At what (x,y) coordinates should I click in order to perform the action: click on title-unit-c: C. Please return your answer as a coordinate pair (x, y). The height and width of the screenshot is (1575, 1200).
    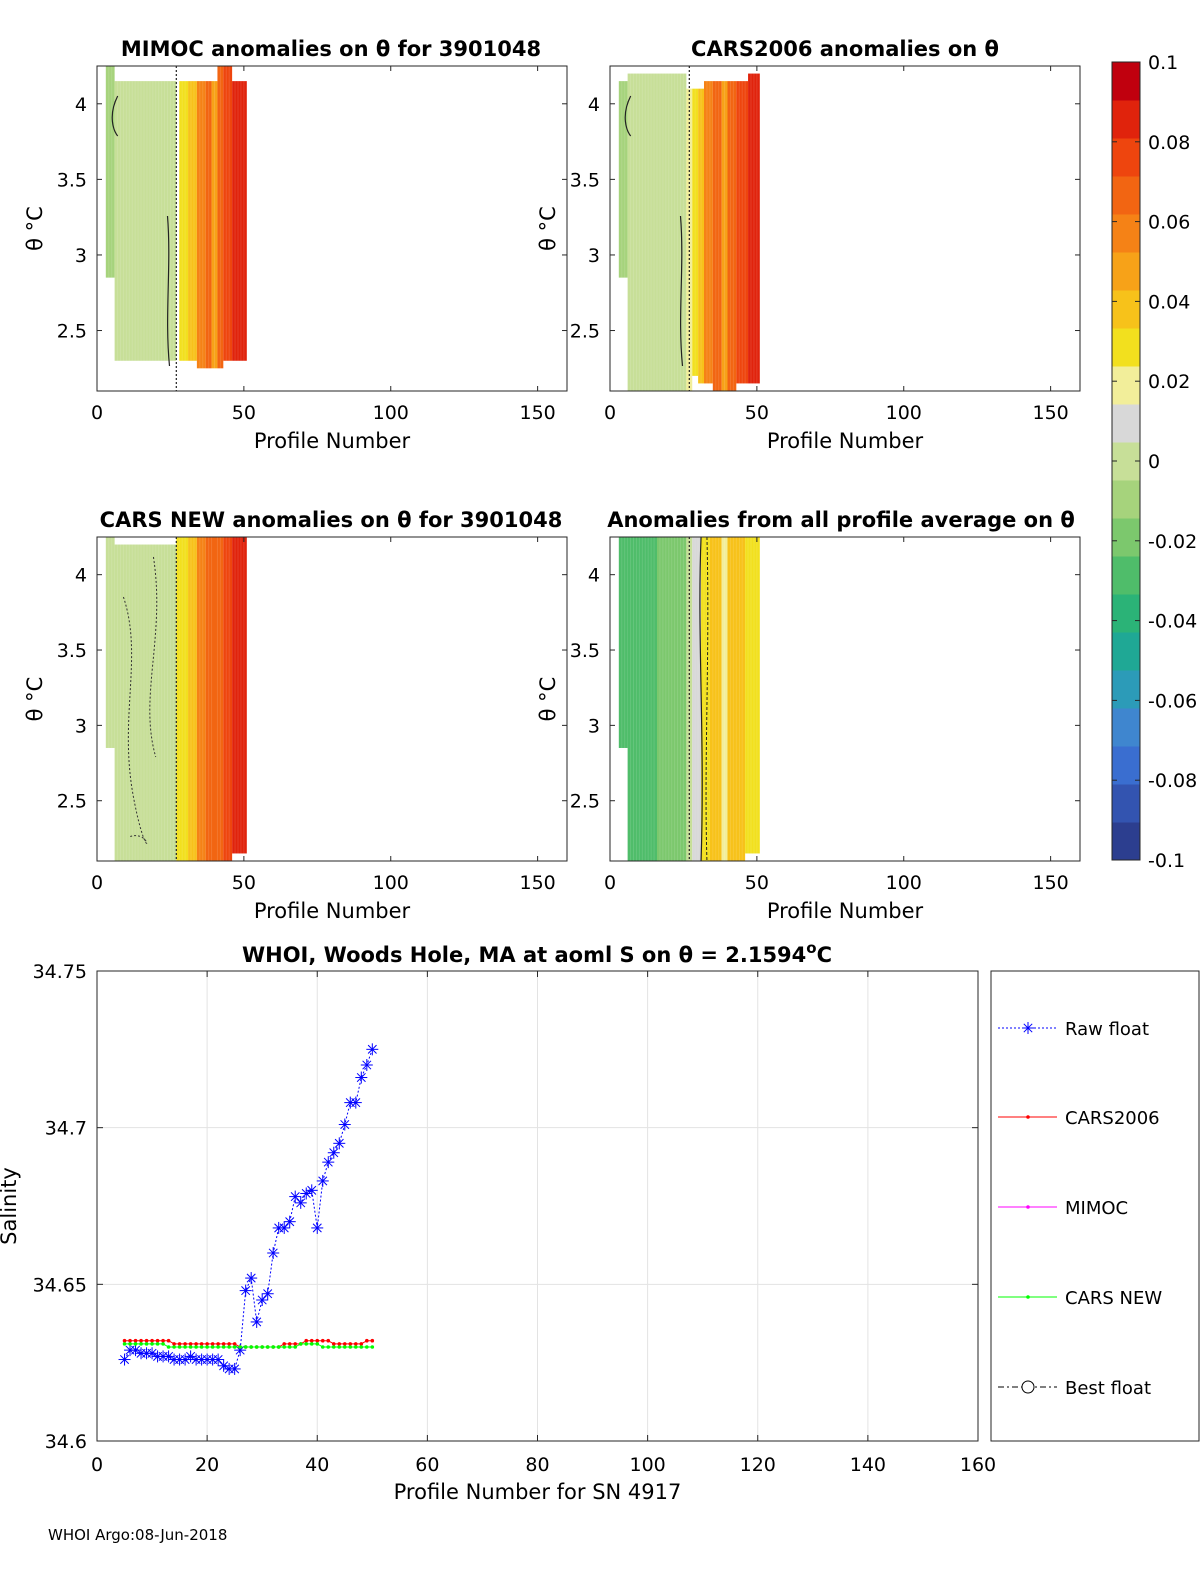
    Looking at the image, I should click on (824, 955).